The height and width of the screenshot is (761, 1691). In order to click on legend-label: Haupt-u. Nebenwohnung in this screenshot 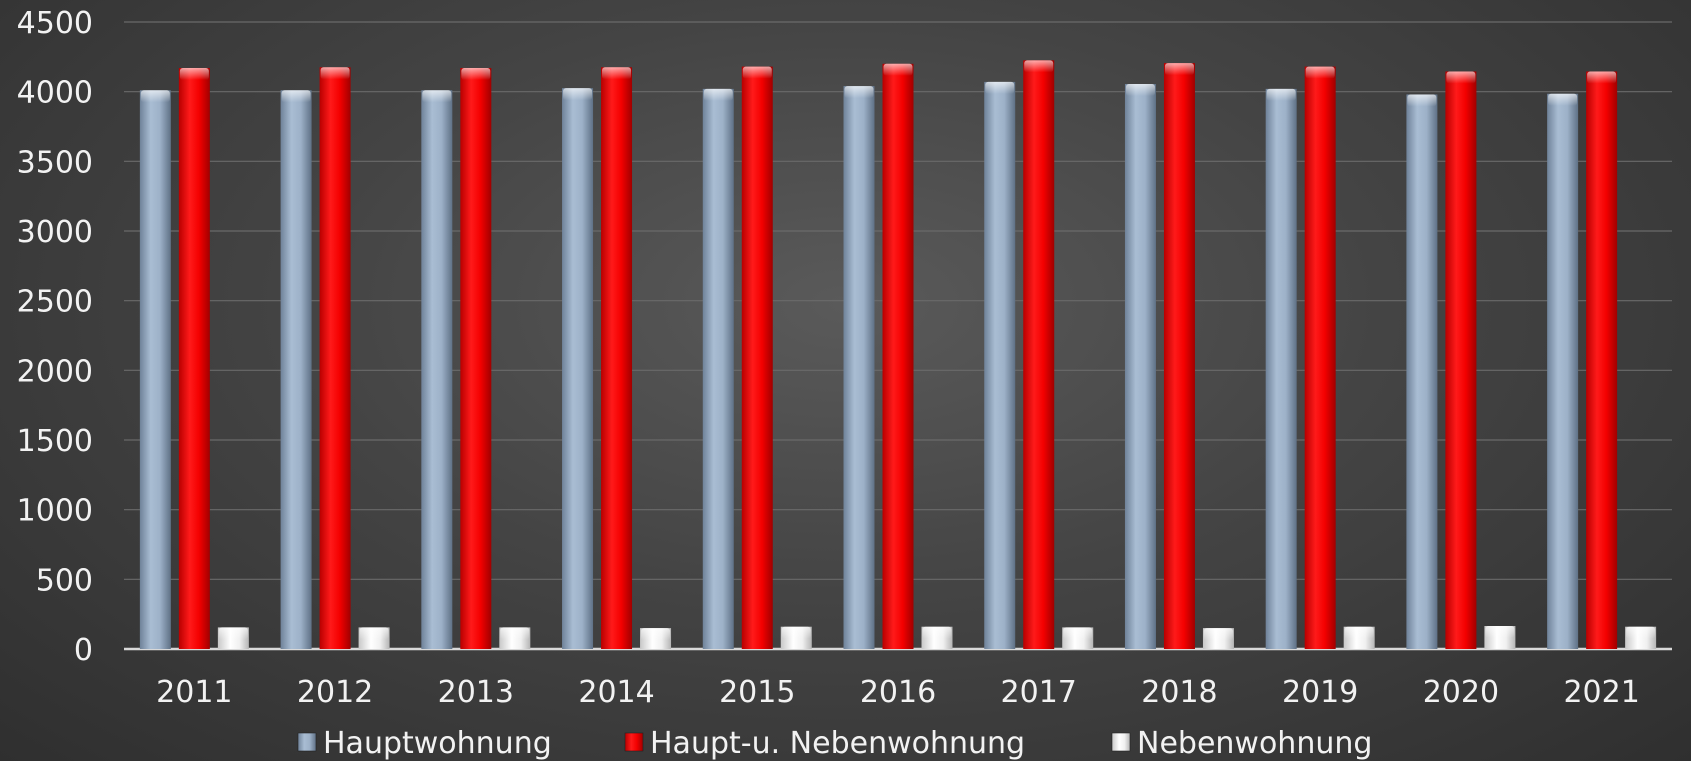, I will do `click(837, 743)`.